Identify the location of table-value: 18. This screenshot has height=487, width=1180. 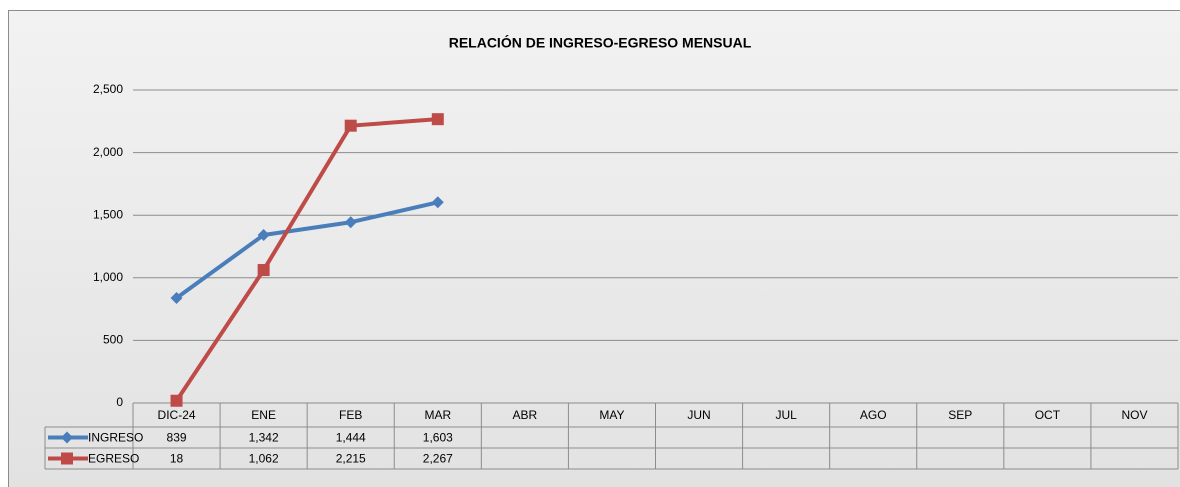
(177, 459).